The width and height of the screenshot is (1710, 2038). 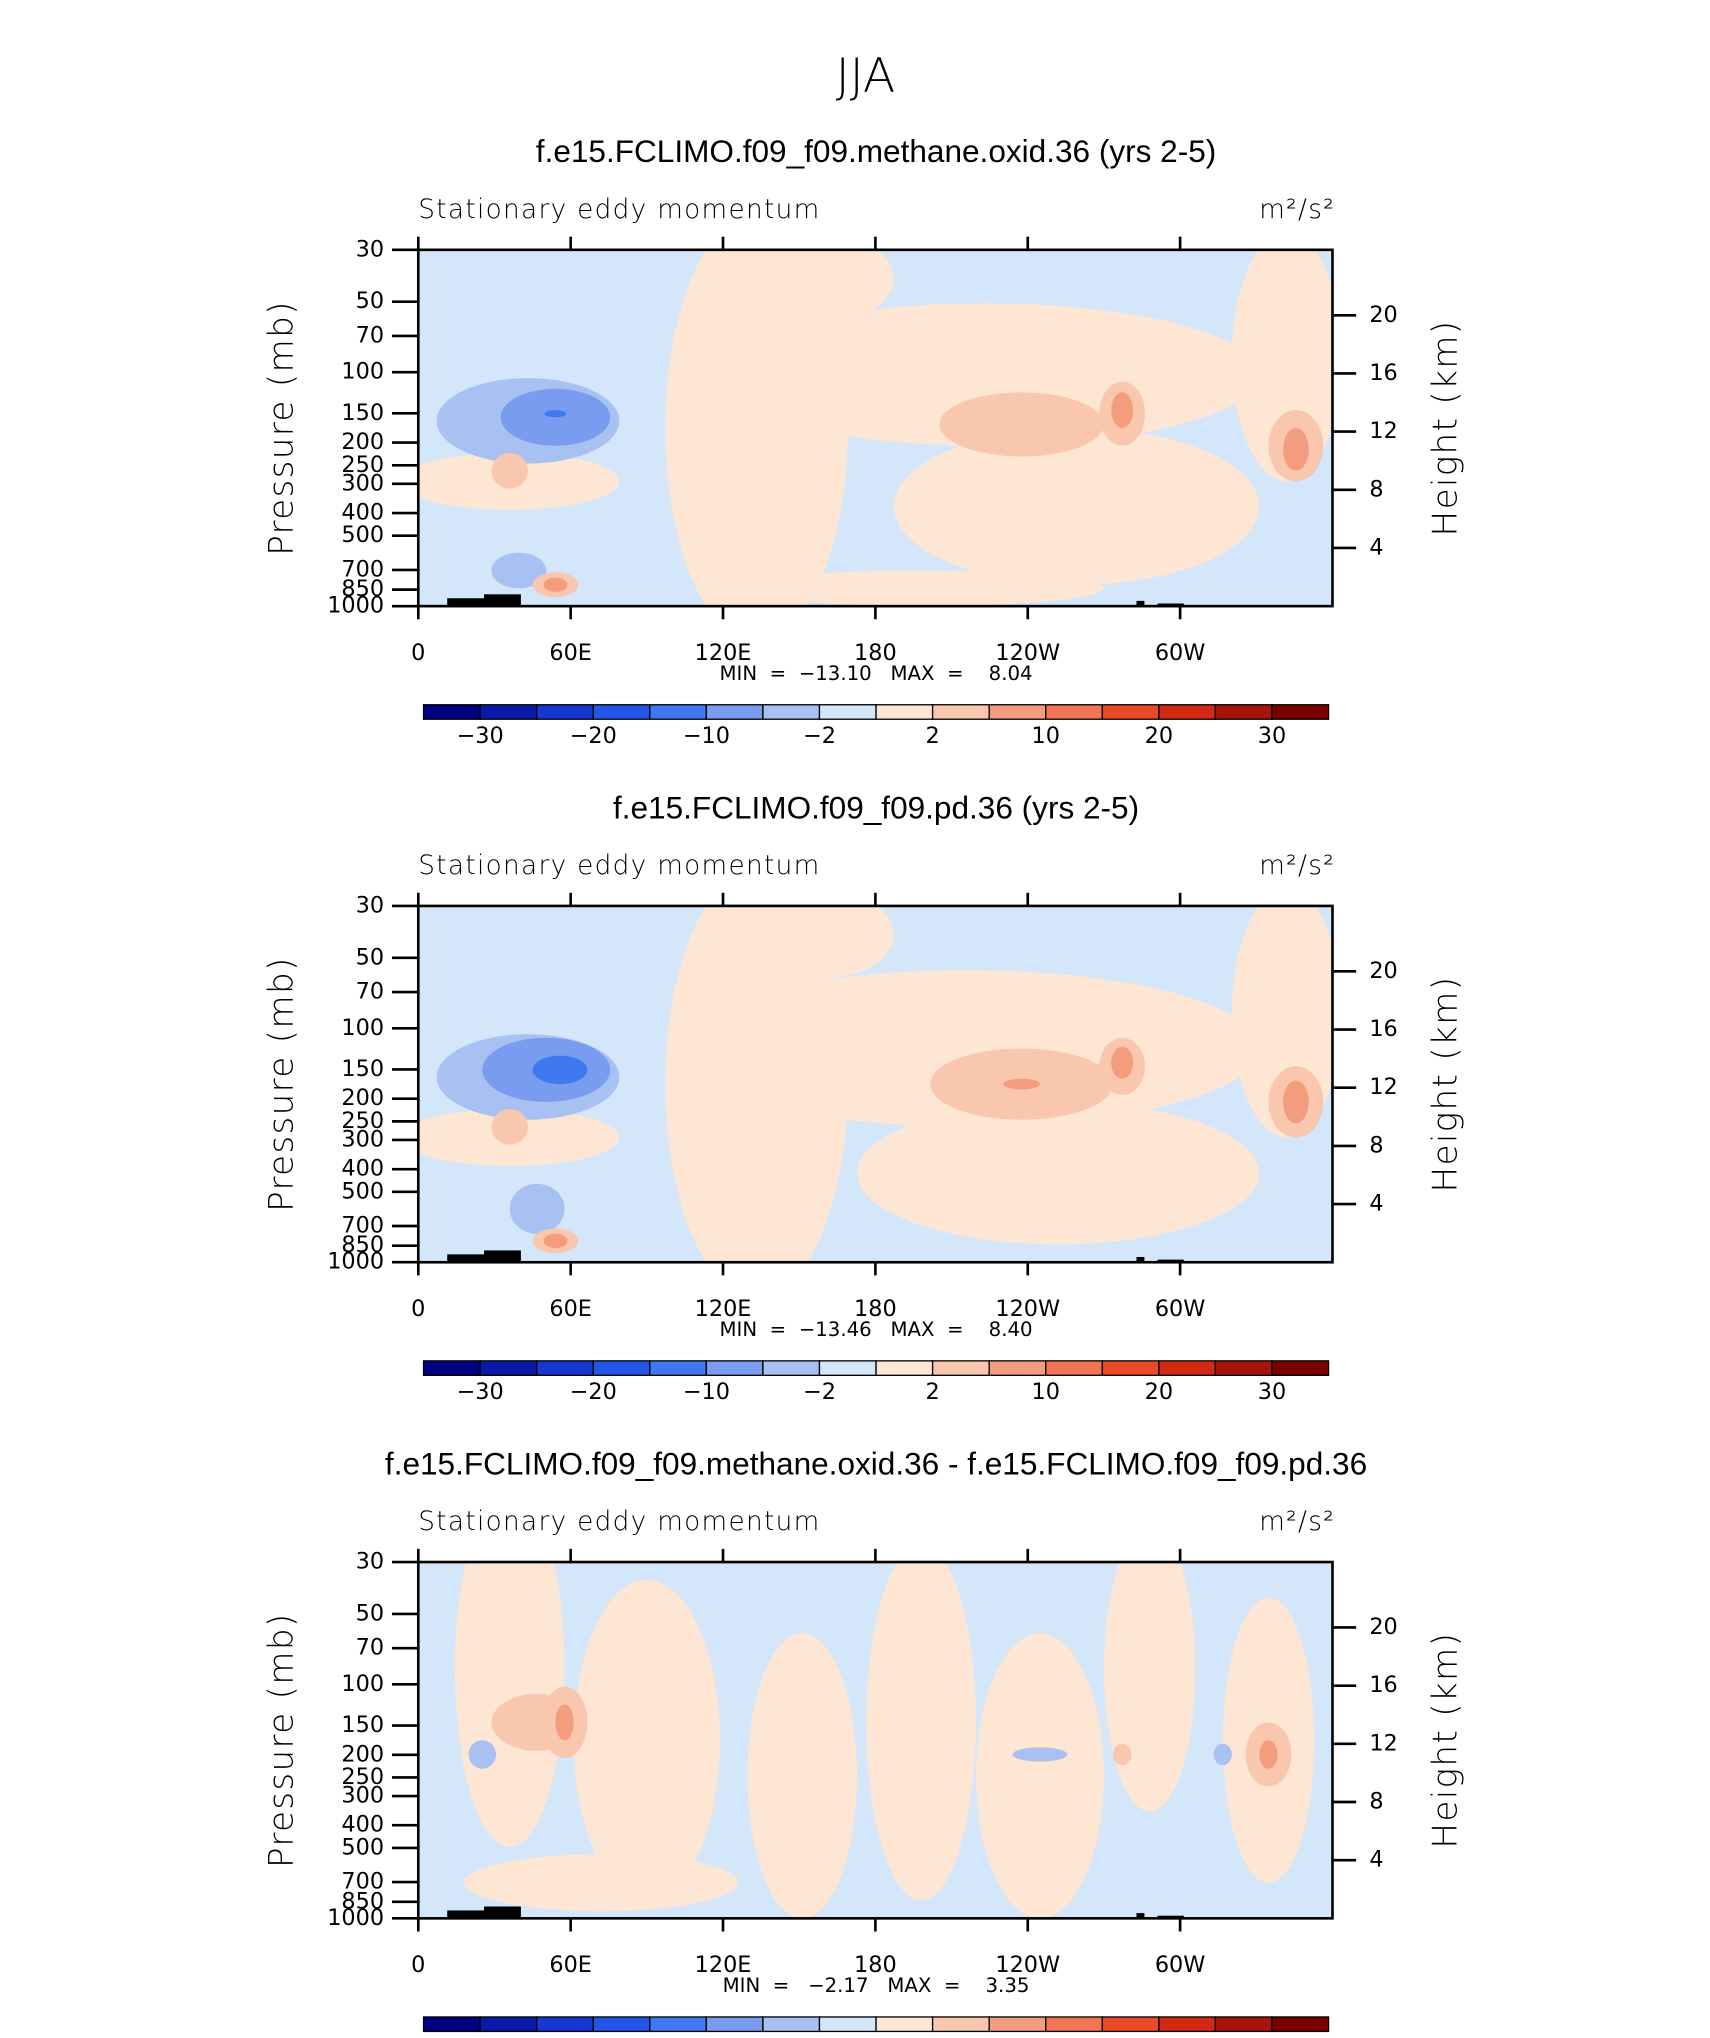 I want to click on y-axis-label: Pressure (mb), so click(x=281, y=1740).